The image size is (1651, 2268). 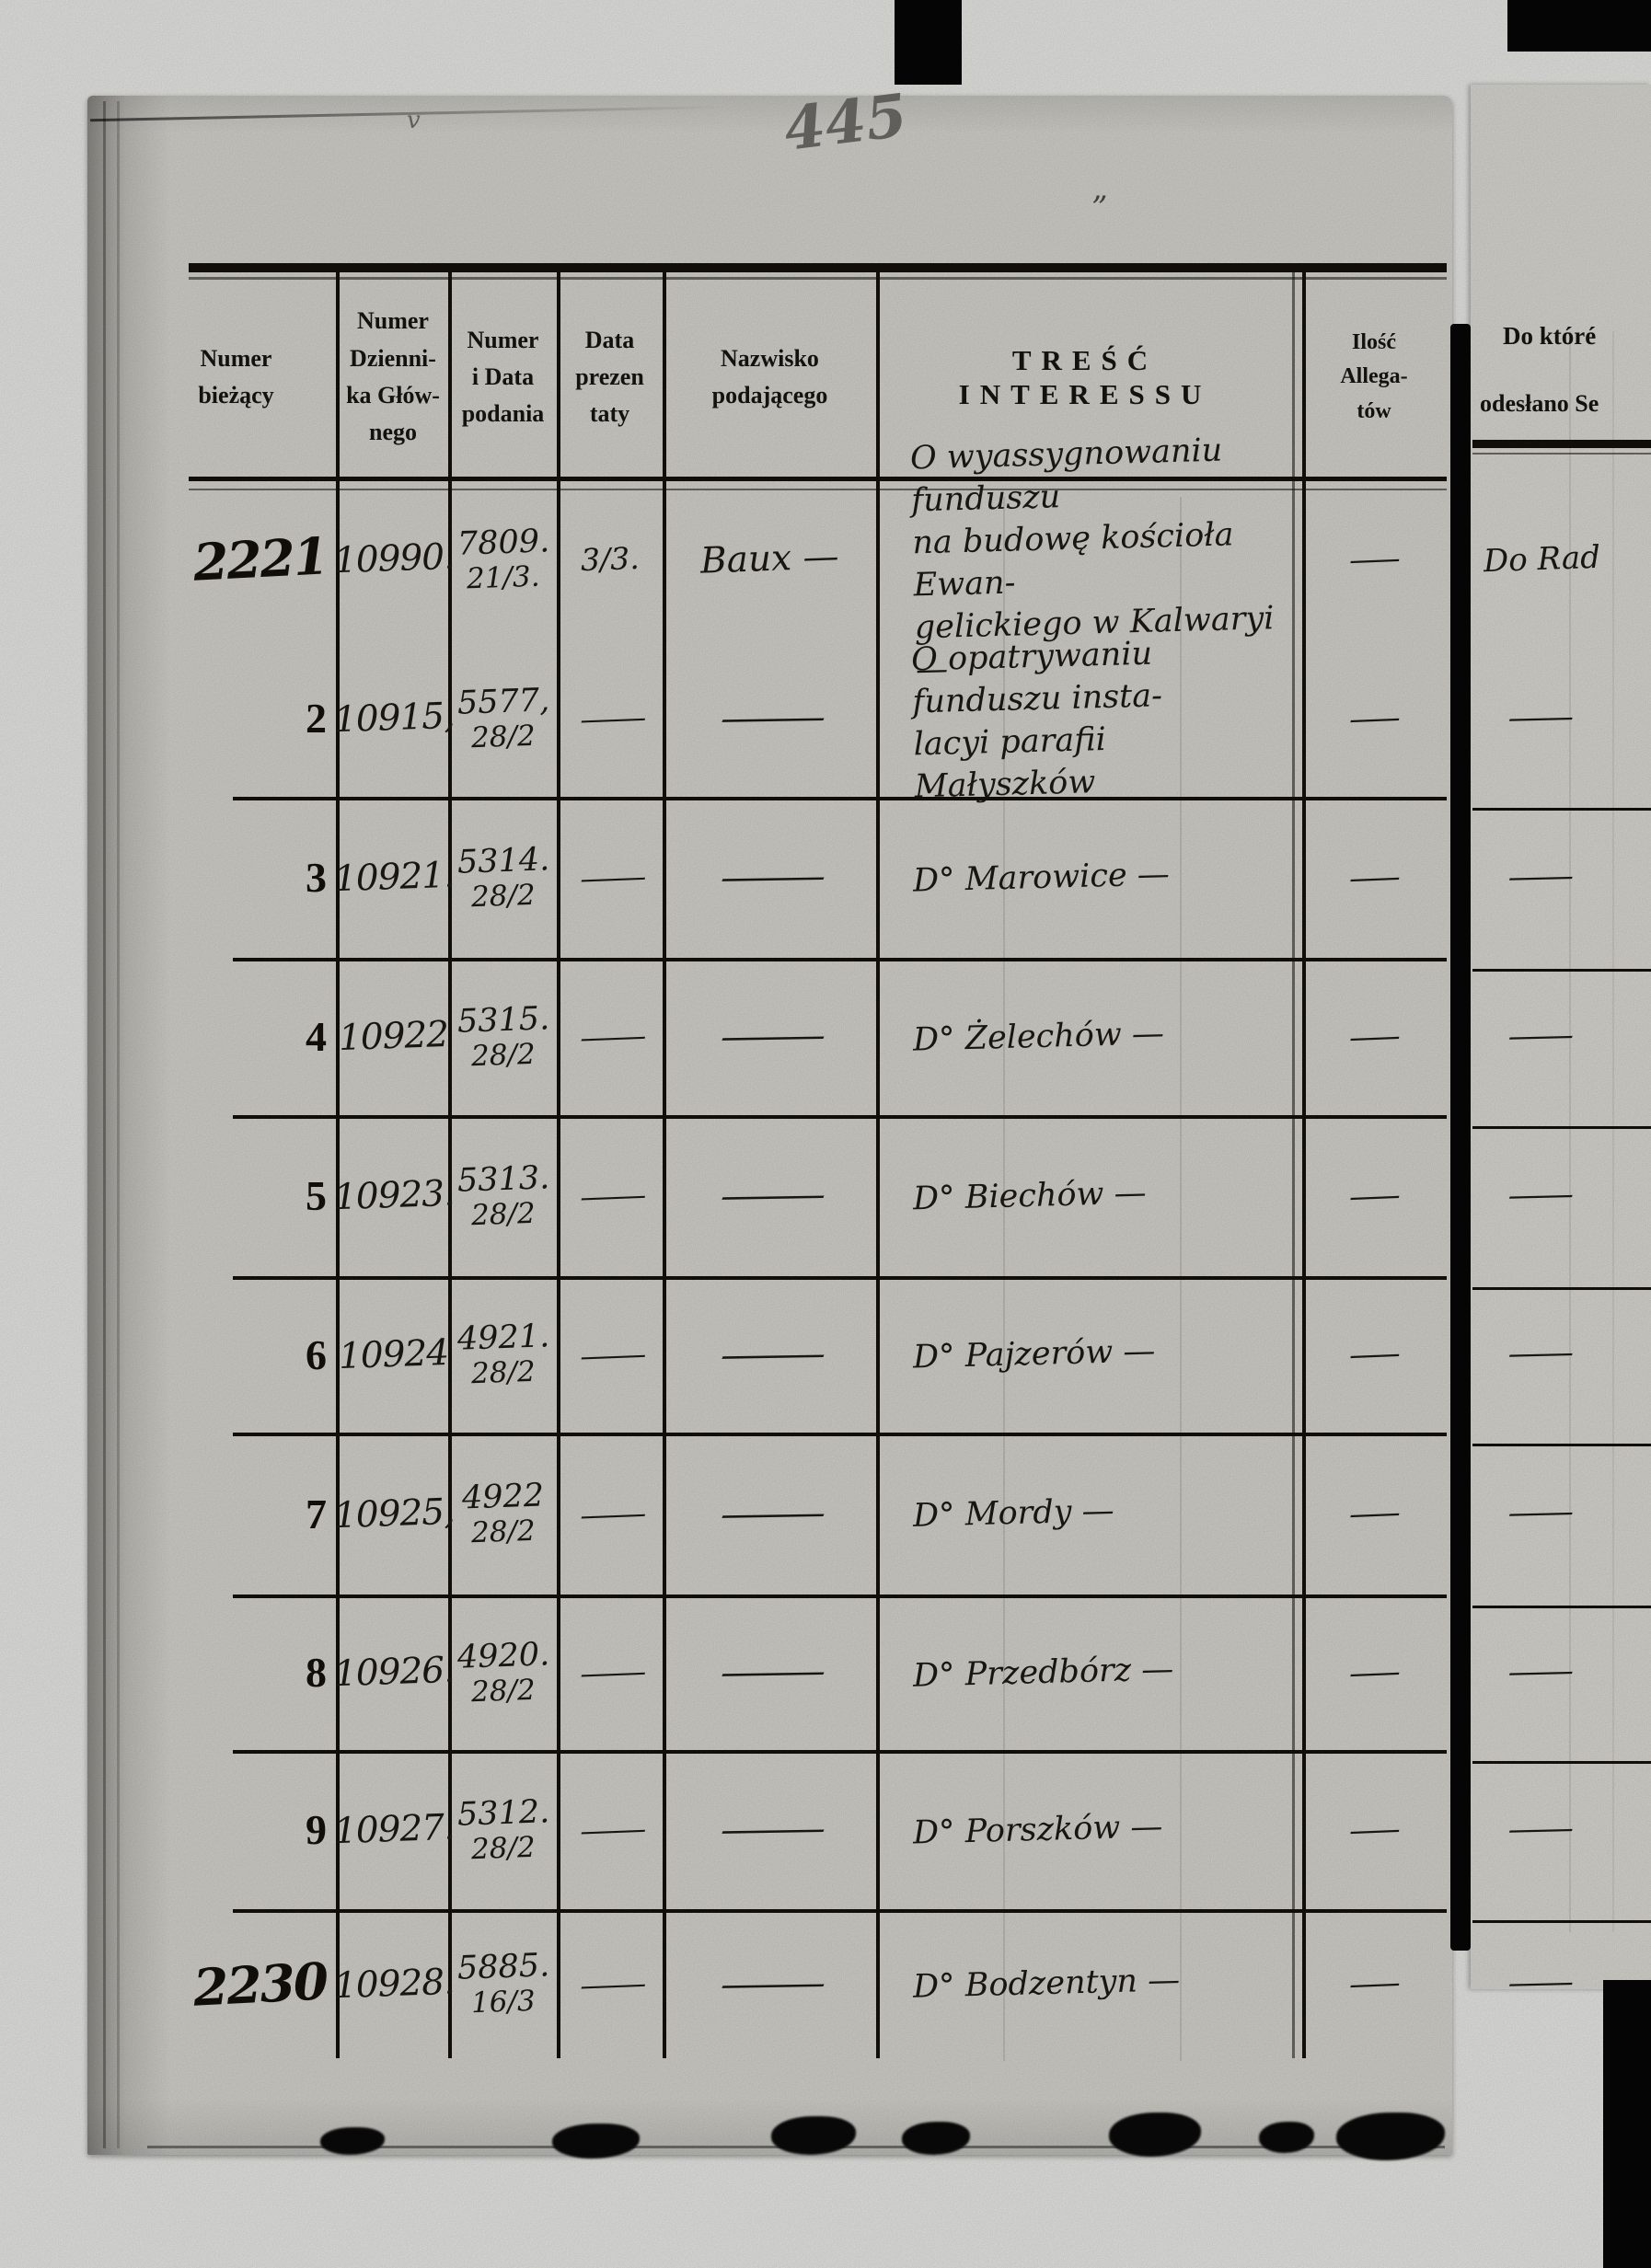 I want to click on cell-tresc-interessu: D° Pajzerów —, so click(x=1090, y=1354).